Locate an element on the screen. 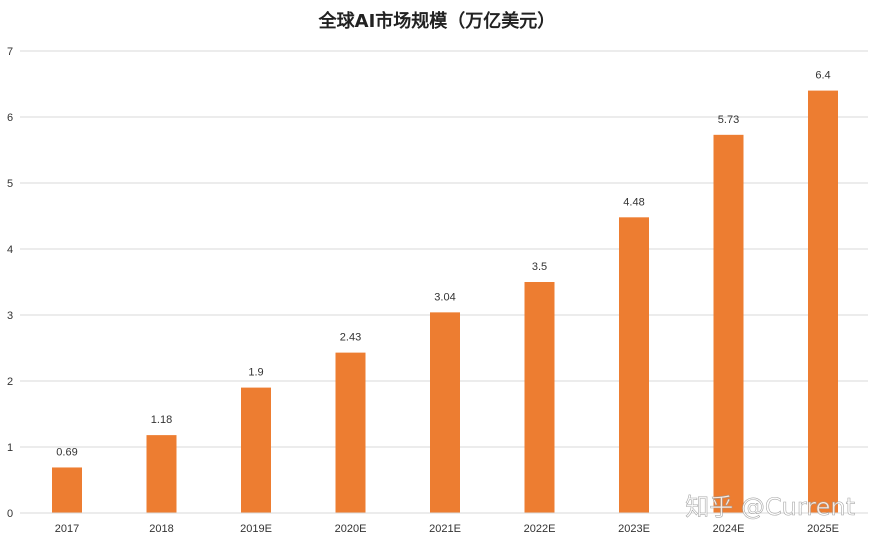  data-label: 0.69 is located at coordinates (66, 452).